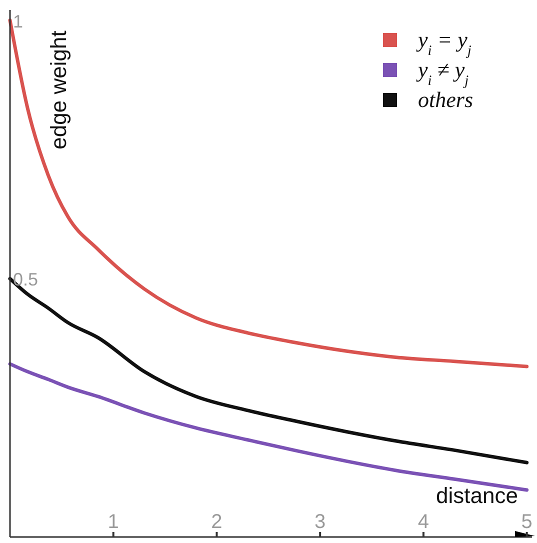 Image resolution: width=537 pixels, height=543 pixels. Describe the element at coordinates (444, 43) in the screenshot. I see `legend-label: y$_{i}$ = y$_{j}$` at that location.